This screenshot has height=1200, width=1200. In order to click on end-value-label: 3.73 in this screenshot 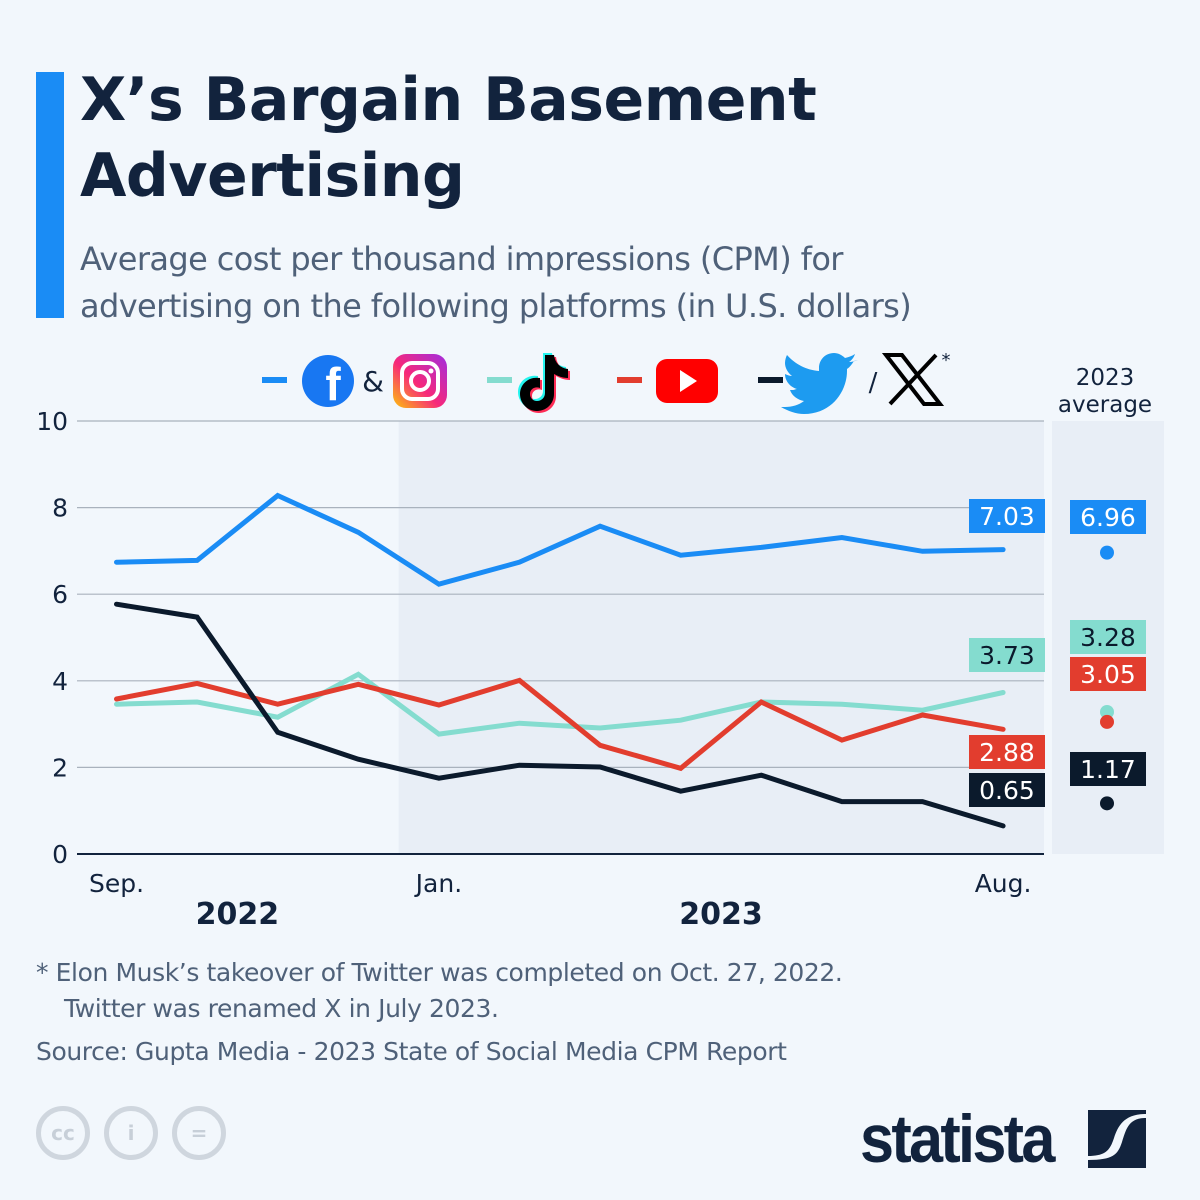, I will do `click(1007, 655)`.